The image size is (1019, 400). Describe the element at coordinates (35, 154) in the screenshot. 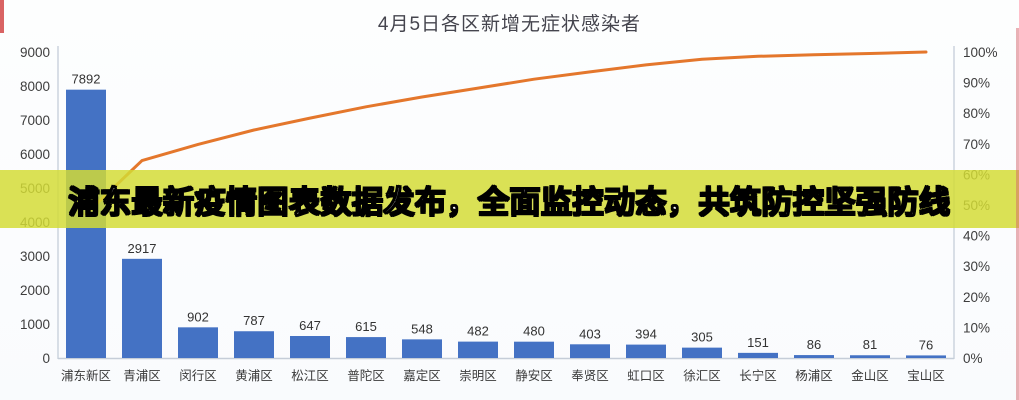

I see `y-axis-tick-label: 6000` at that location.